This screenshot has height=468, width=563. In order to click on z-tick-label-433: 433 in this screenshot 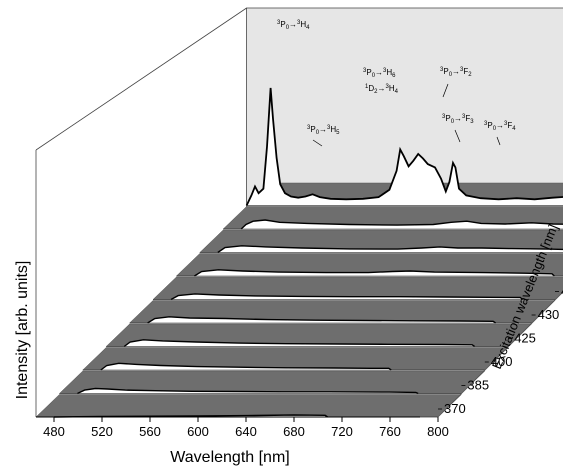, I will do `click(562, 291)`.